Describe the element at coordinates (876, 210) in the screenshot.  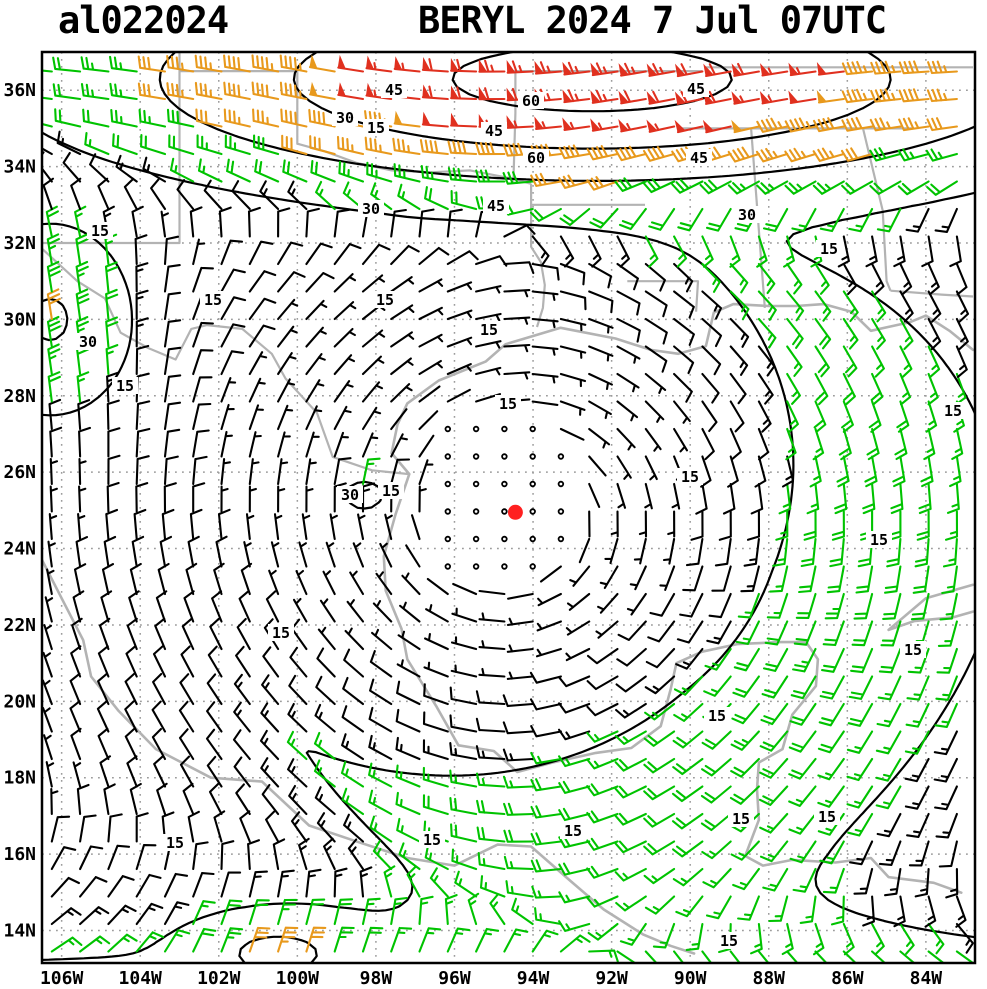
I see `political-border` at that location.